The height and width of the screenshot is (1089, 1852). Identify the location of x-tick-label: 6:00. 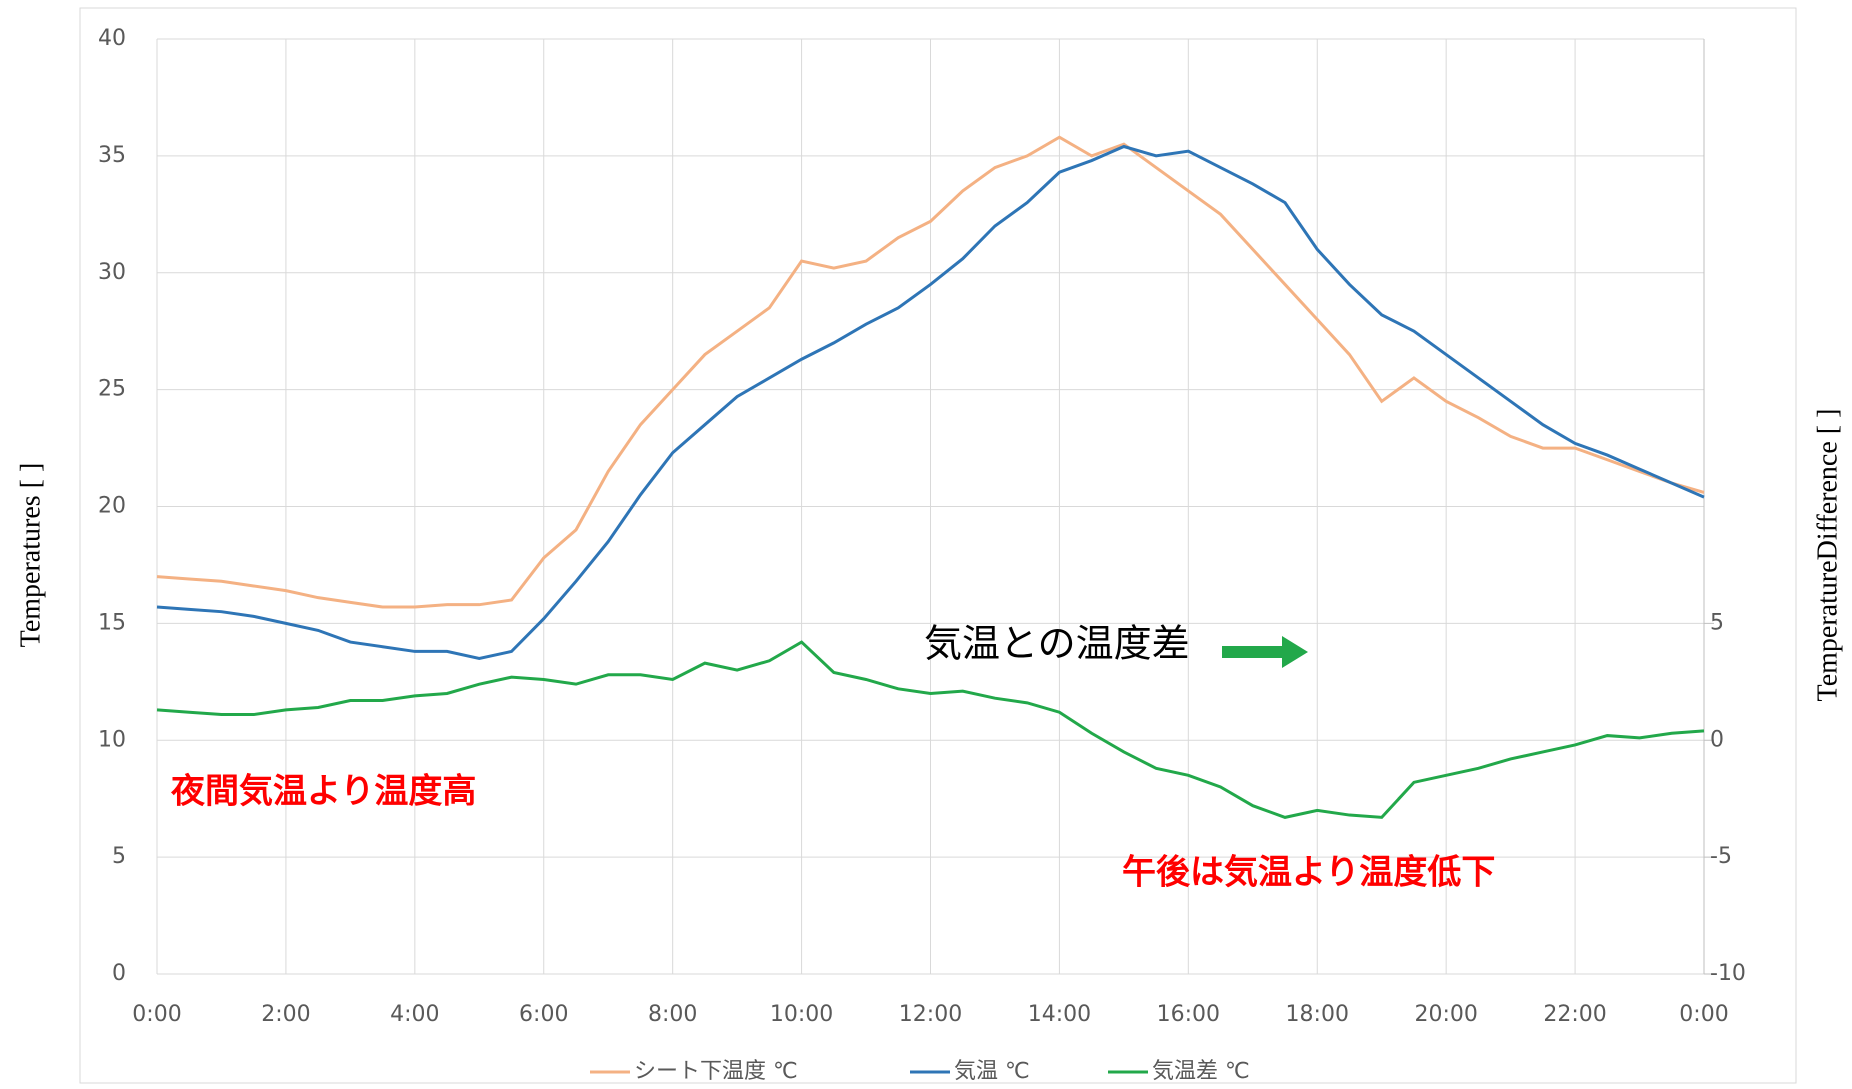
(543, 1014).